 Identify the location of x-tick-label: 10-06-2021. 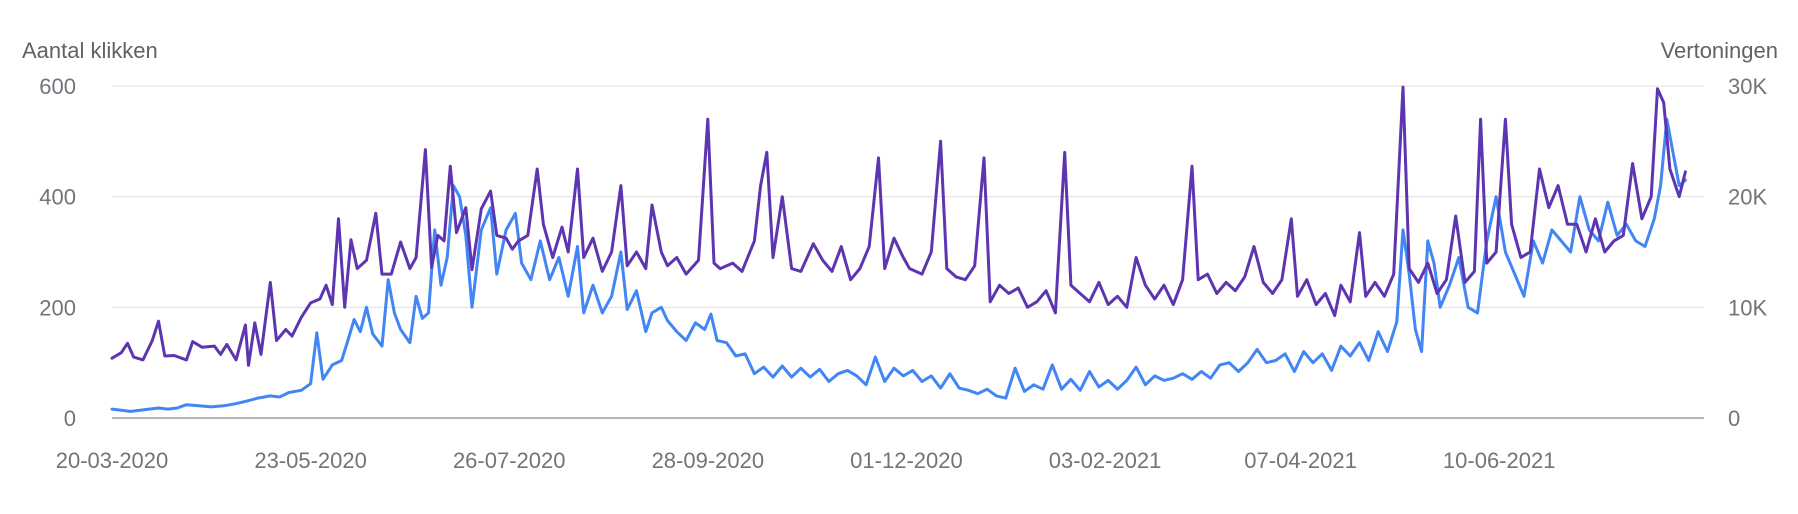
(1499, 460).